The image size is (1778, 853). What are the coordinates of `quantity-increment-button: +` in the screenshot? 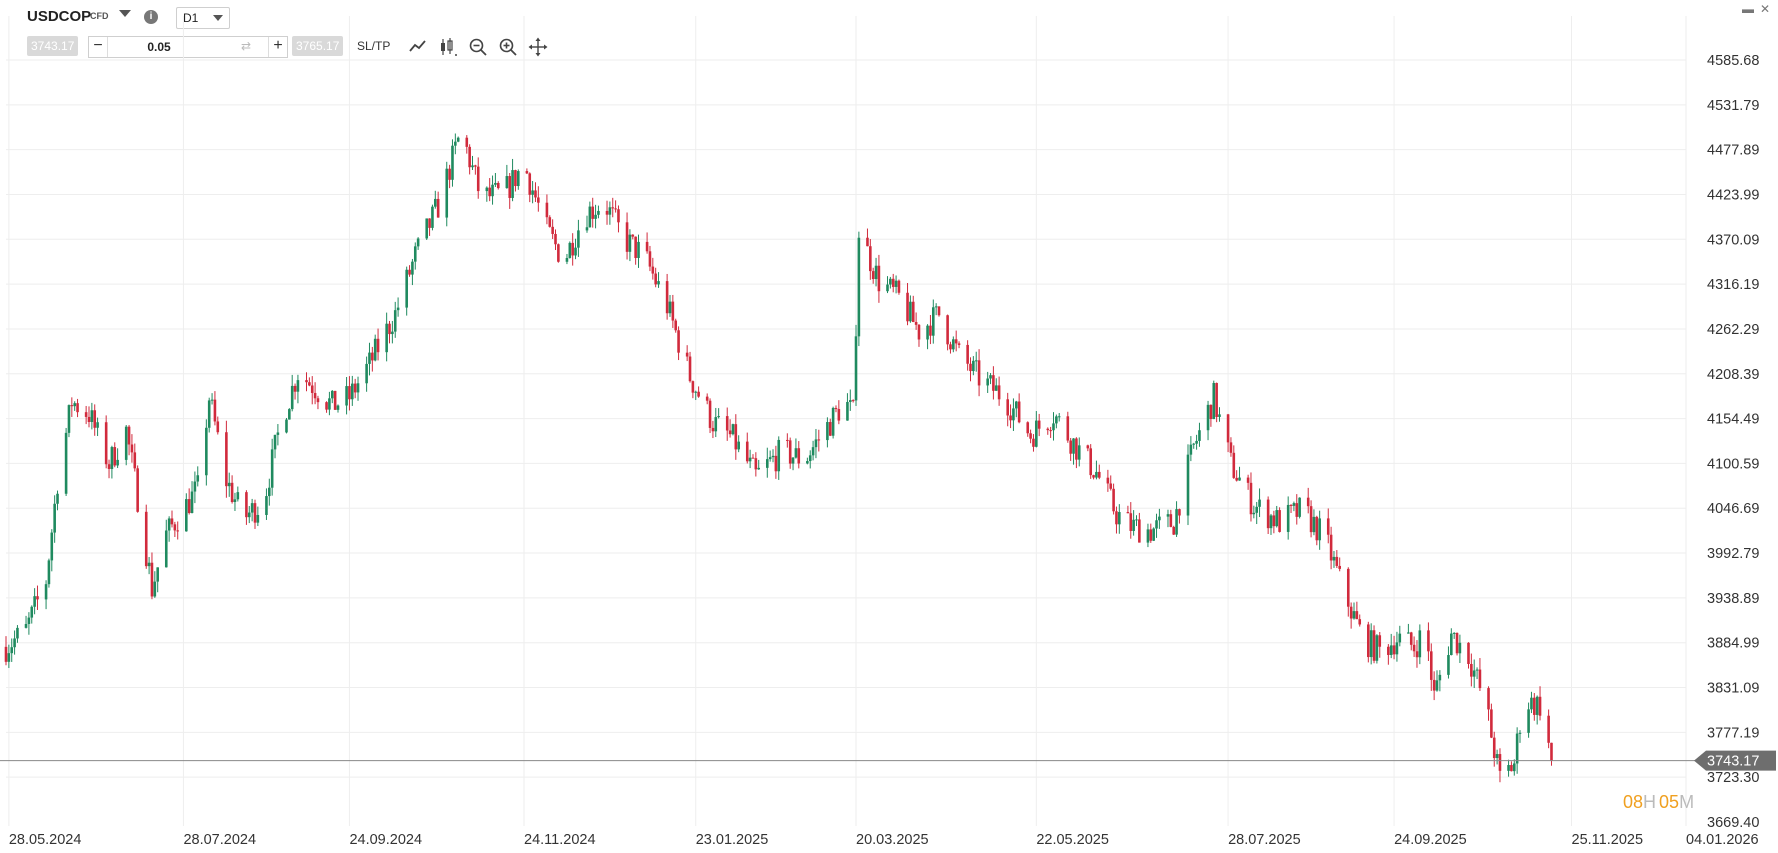 It's located at (277, 47).